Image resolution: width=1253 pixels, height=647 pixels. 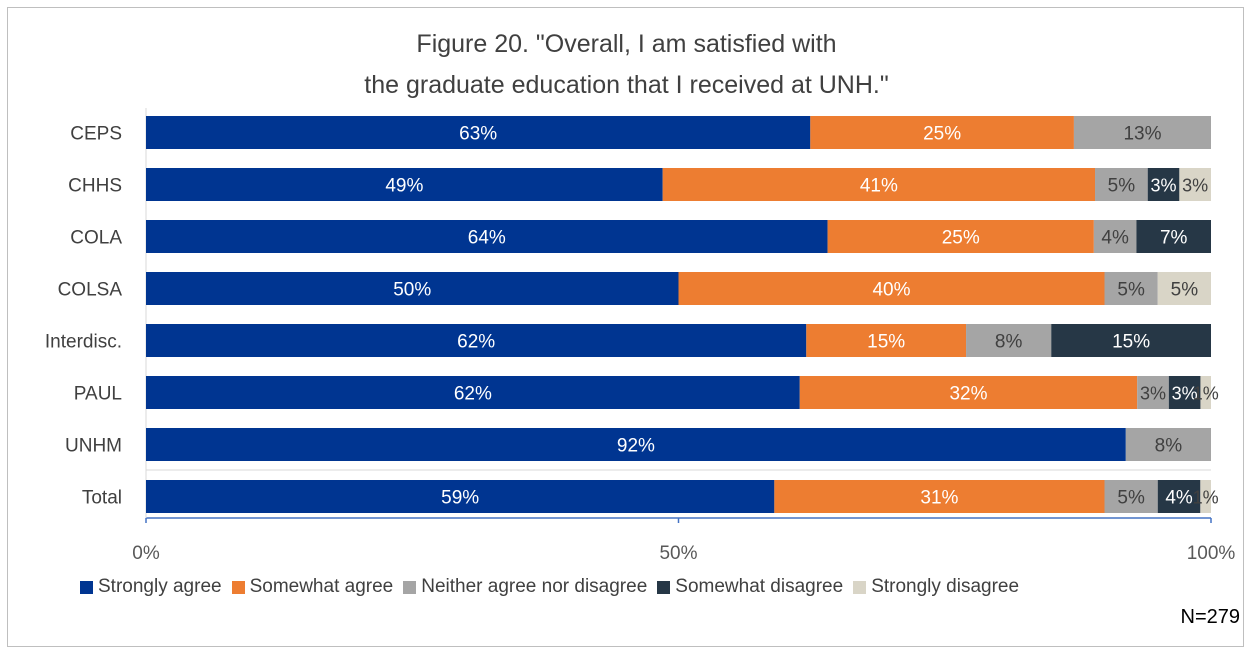 I want to click on bar-ceps-neither-agree-nor-disagree, so click(x=1142, y=132).